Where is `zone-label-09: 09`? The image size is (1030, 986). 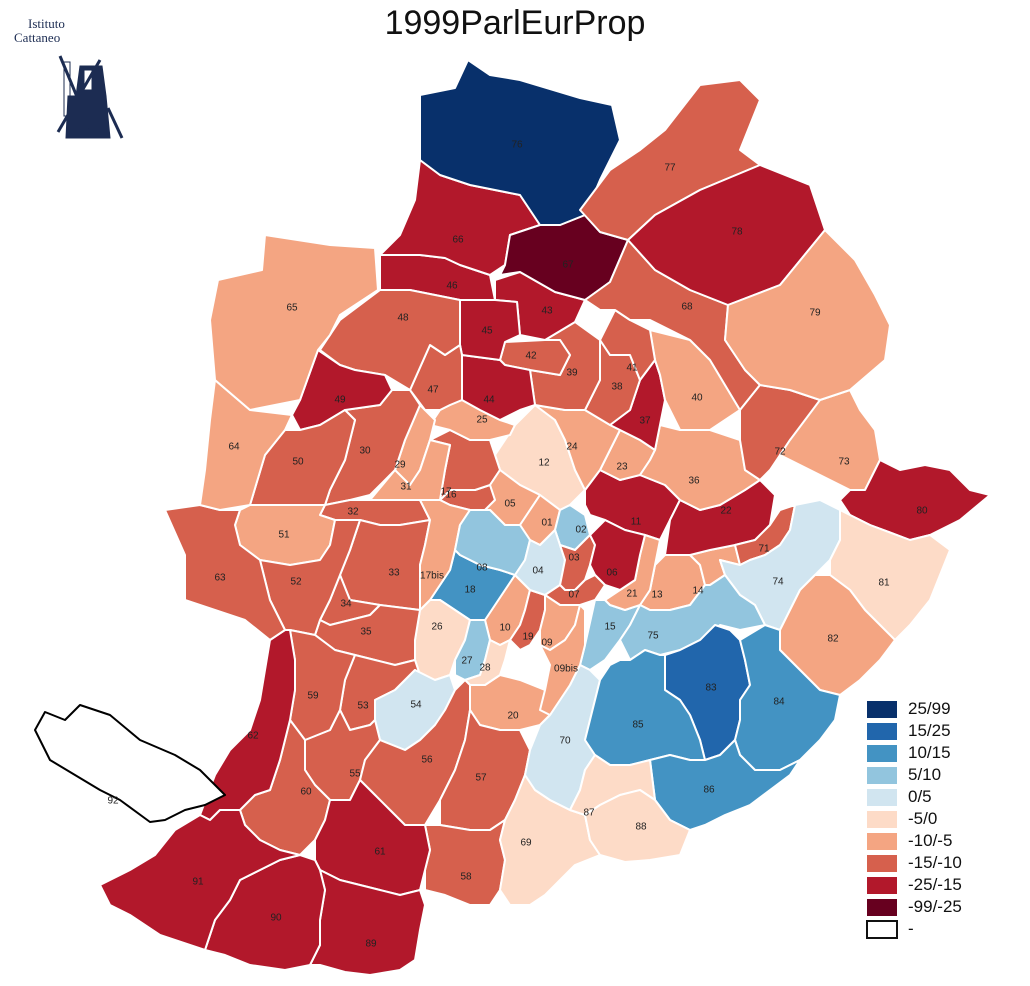 zone-label-09: 09 is located at coordinates (547, 643).